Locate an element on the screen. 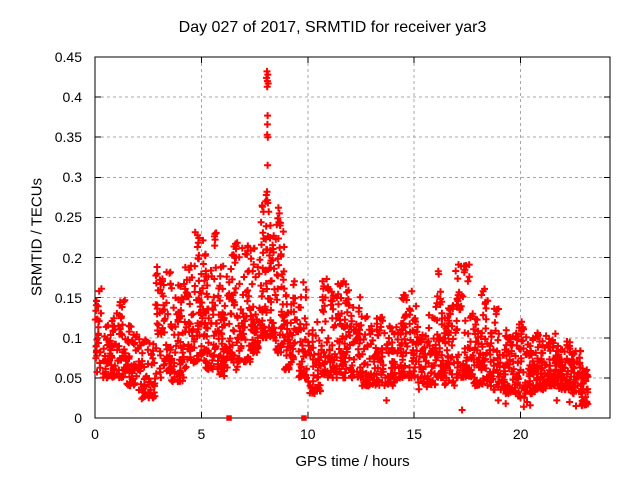 This screenshot has width=640, height=480. y-tick-label: 0.2 is located at coordinates (72, 257).